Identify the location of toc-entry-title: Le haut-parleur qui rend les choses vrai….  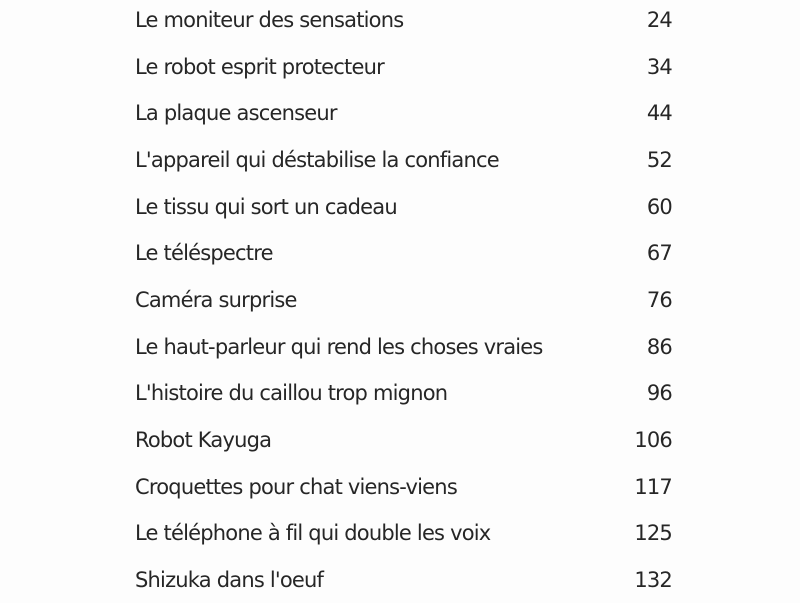
(339, 346).